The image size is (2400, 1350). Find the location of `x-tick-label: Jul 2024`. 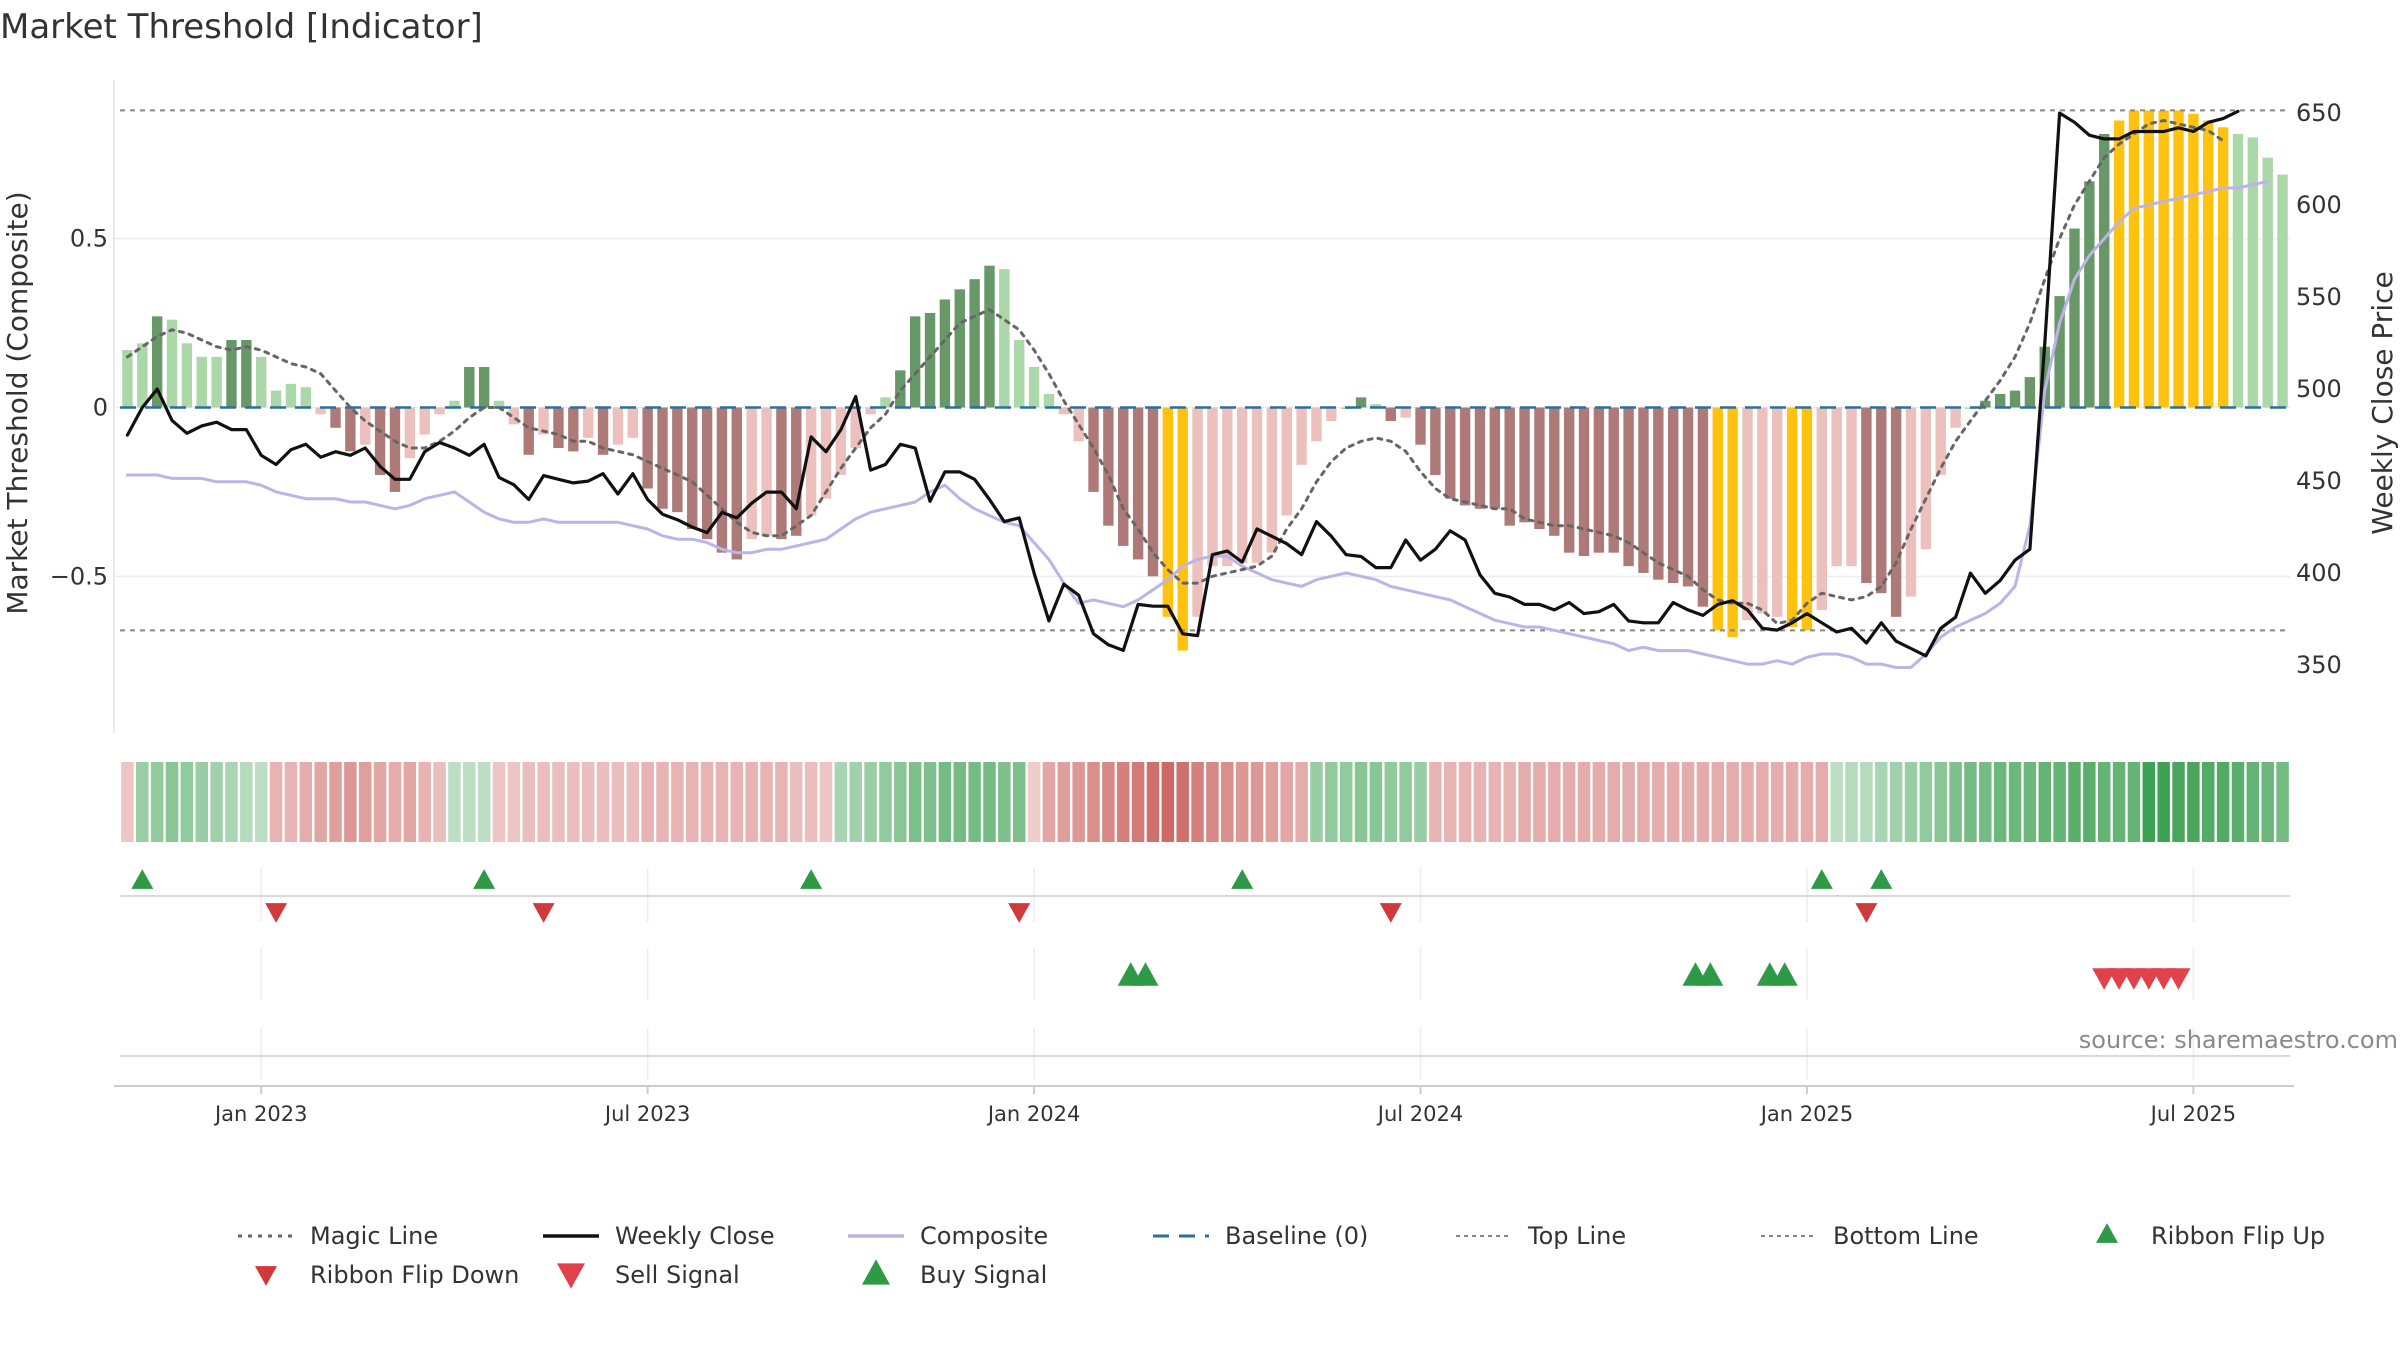

x-tick-label: Jul 2024 is located at coordinates (1419, 1114).